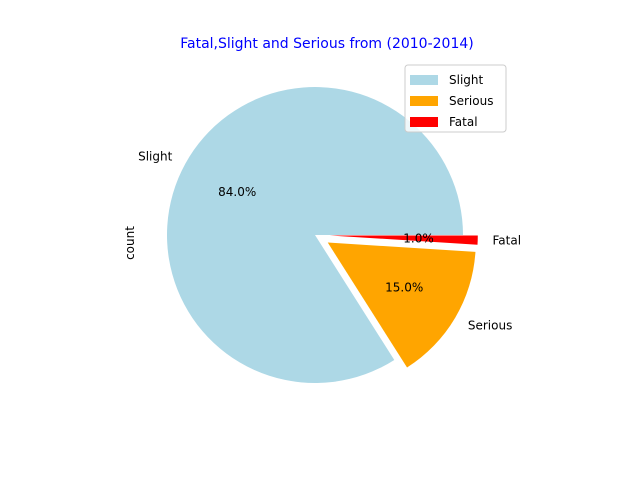  Describe the element at coordinates (424, 101) in the screenshot. I see `legend-swatch-serious` at that location.